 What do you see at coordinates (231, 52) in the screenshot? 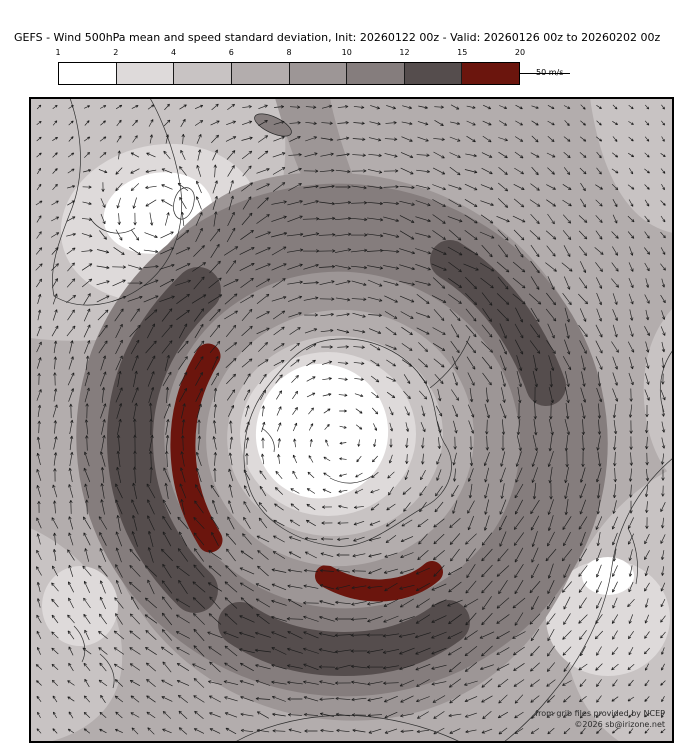
I see `colorbar-tick: 6` at bounding box center [231, 52].